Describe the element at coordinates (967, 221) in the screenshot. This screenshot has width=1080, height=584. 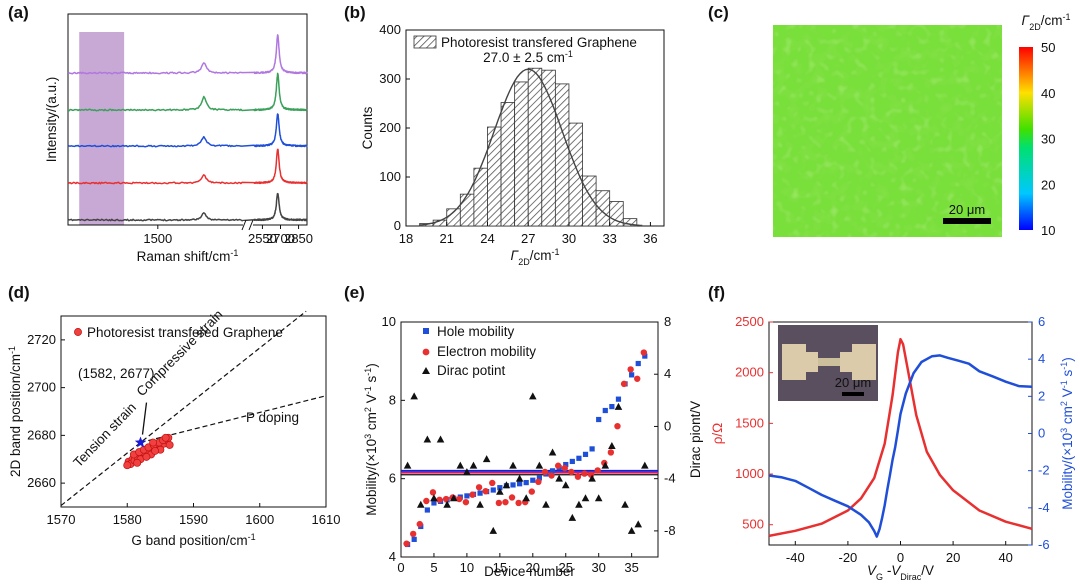
I see `scalebar-c` at that location.